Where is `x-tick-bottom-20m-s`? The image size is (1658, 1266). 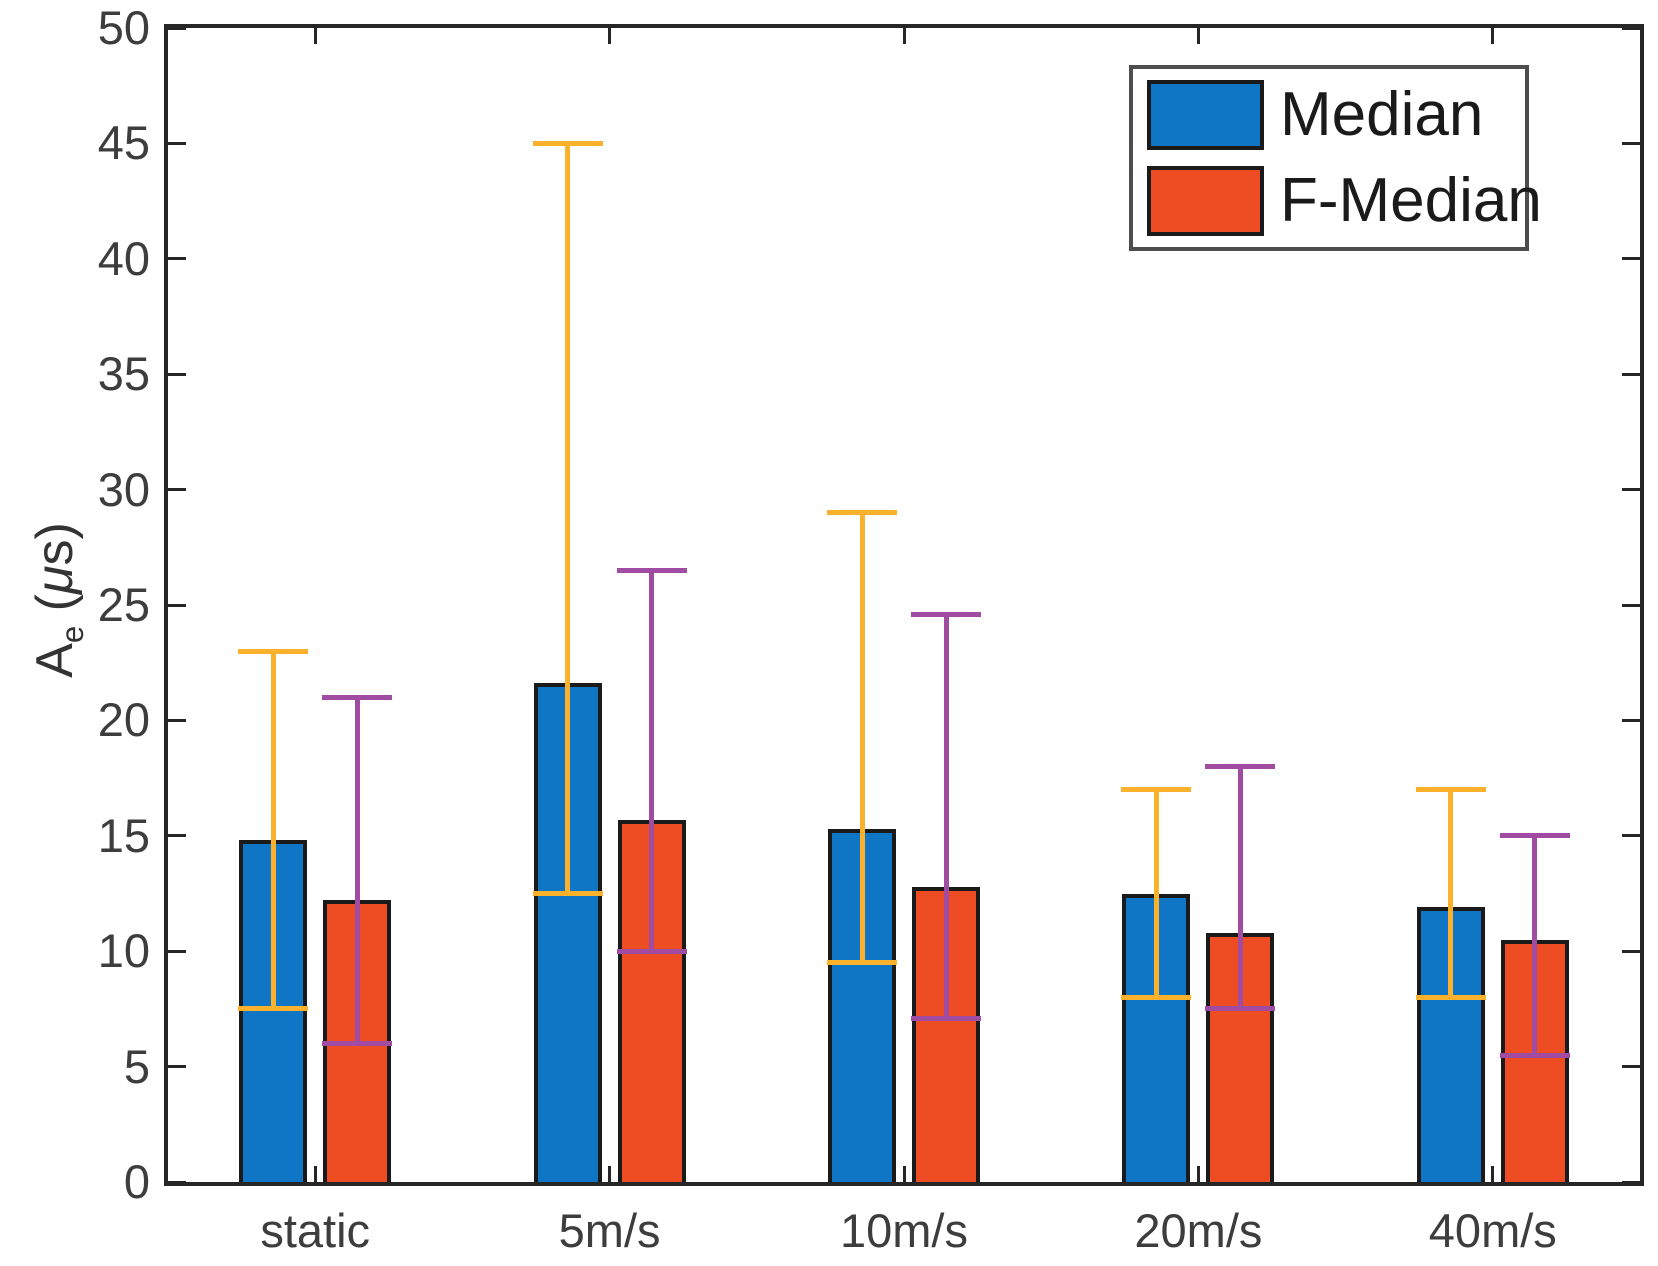
x-tick-bottom-20m-s is located at coordinates (1198, 1174).